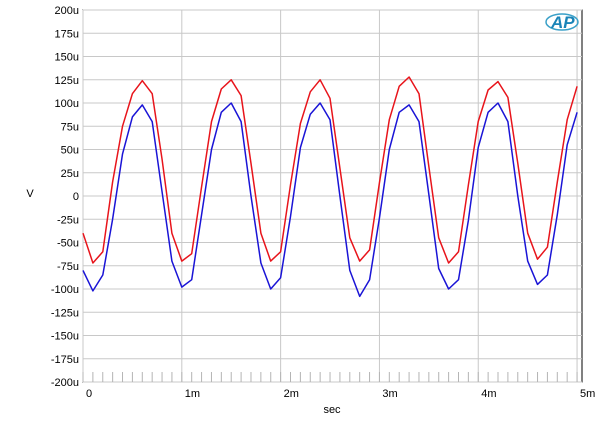  I want to click on y-tick-label: -150u, so click(65, 337).